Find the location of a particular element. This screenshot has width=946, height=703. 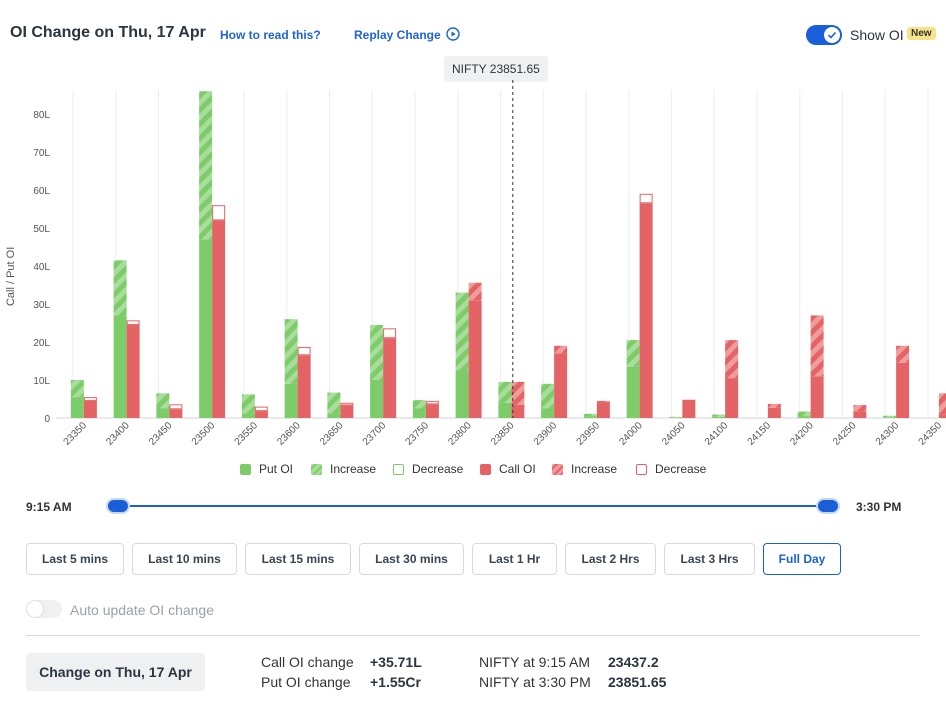

legend-label: Decrease is located at coordinates (681, 469).